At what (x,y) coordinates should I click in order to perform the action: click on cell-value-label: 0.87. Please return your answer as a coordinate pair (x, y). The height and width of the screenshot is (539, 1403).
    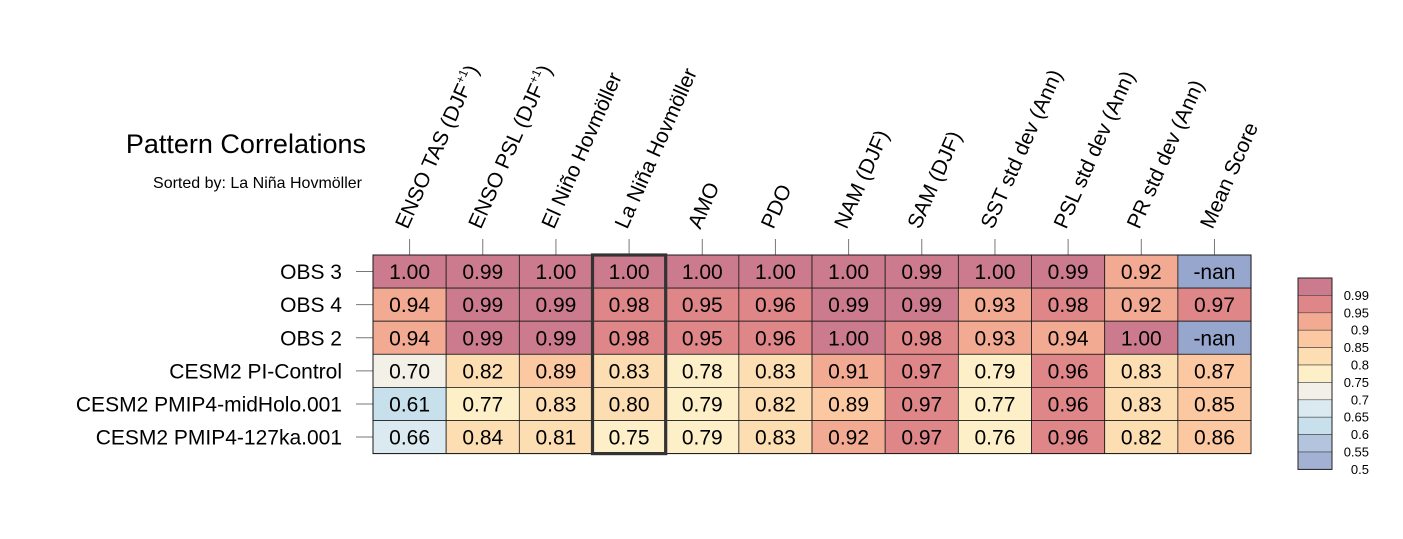
    Looking at the image, I should click on (1214, 371).